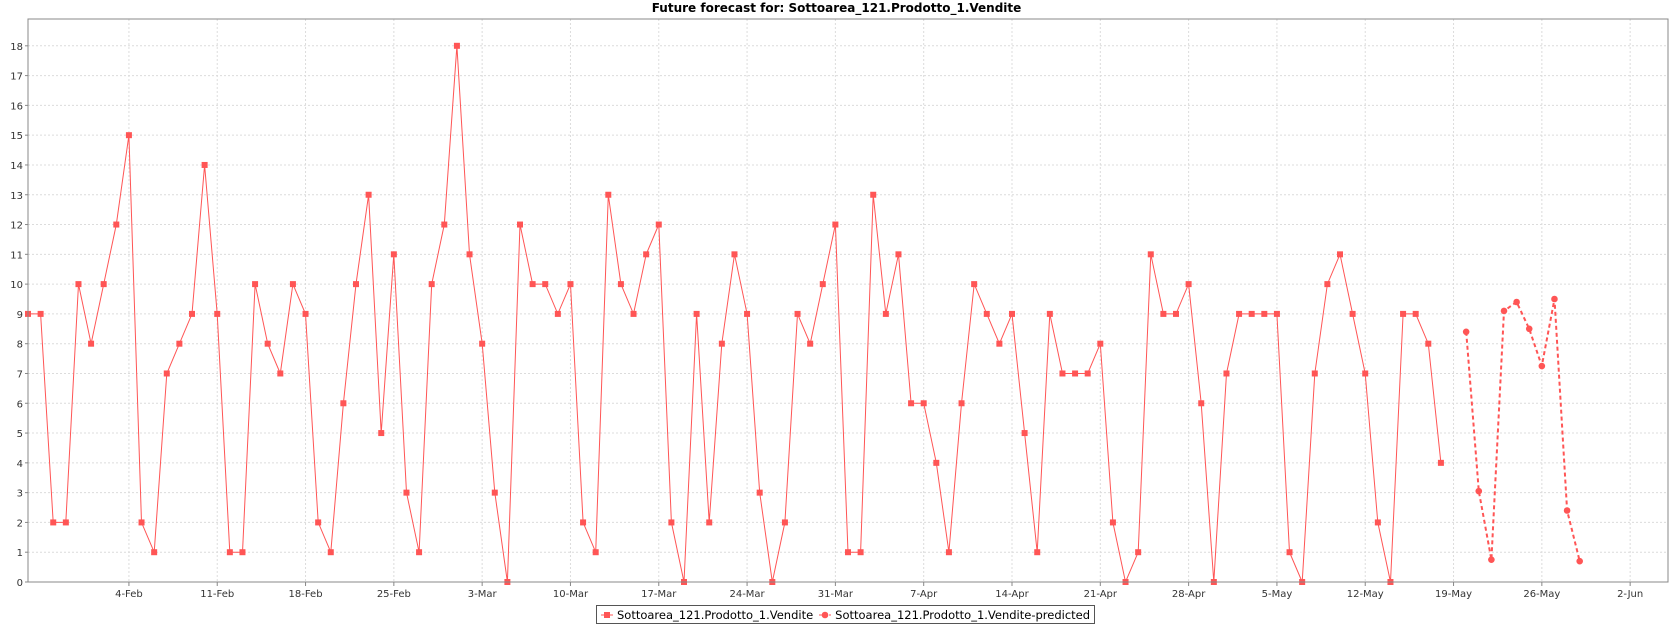 This screenshot has height=627, width=1673. I want to click on x-tick-label: 31-Mar, so click(836, 594).